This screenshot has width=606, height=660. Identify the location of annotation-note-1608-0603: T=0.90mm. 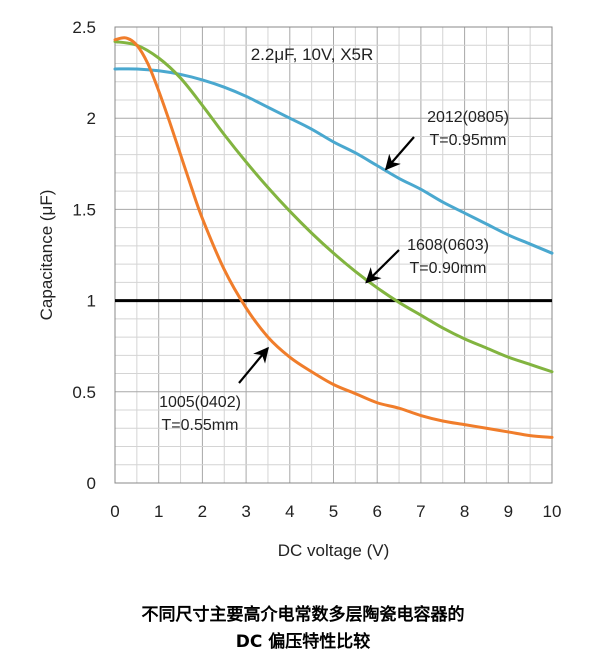
(448, 268).